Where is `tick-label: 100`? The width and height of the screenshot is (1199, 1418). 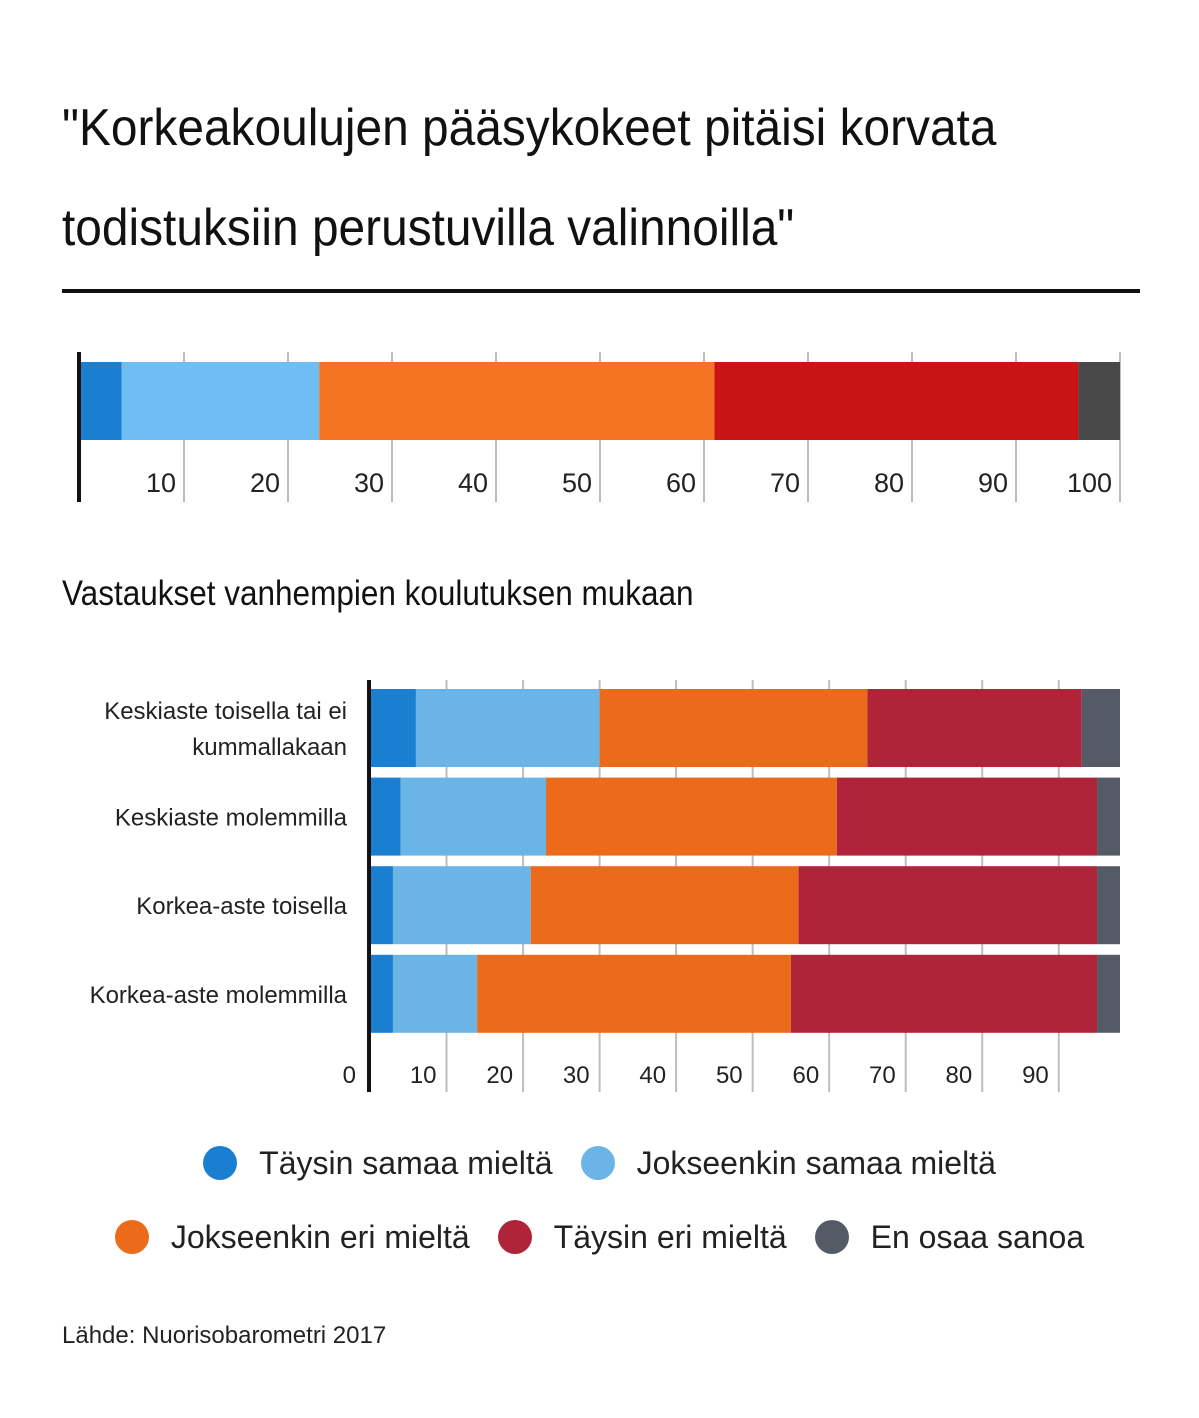
tick-label: 100 is located at coordinates (1089, 483).